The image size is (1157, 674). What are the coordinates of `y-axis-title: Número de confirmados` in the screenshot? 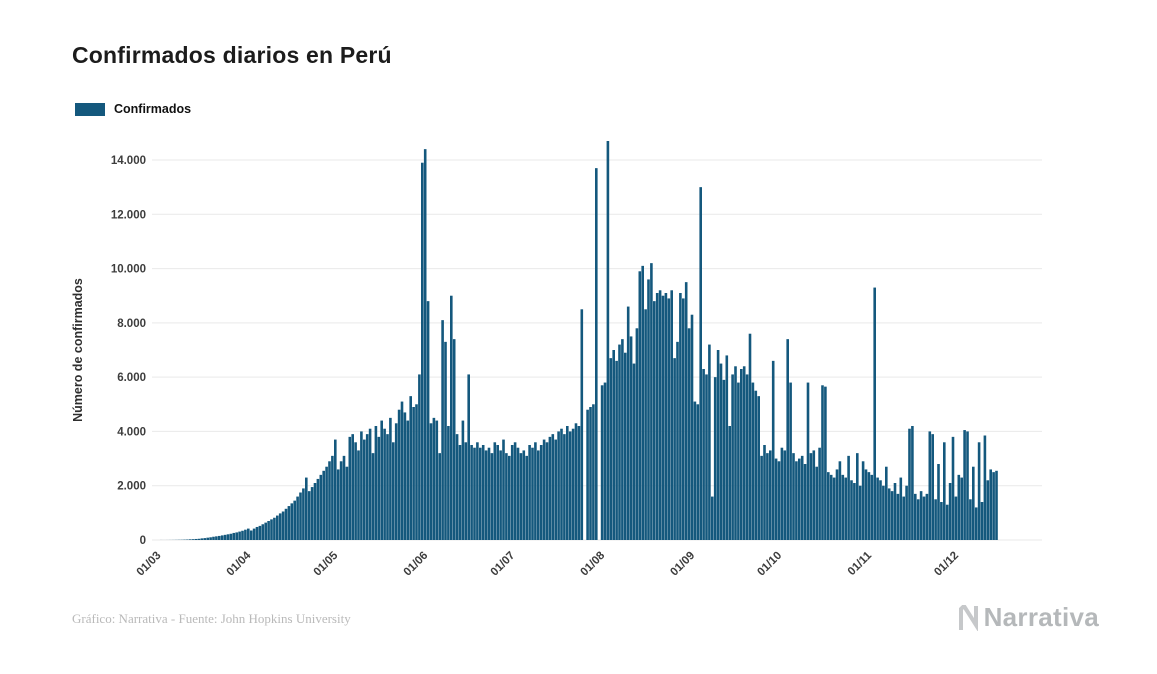 It's located at (78, 350).